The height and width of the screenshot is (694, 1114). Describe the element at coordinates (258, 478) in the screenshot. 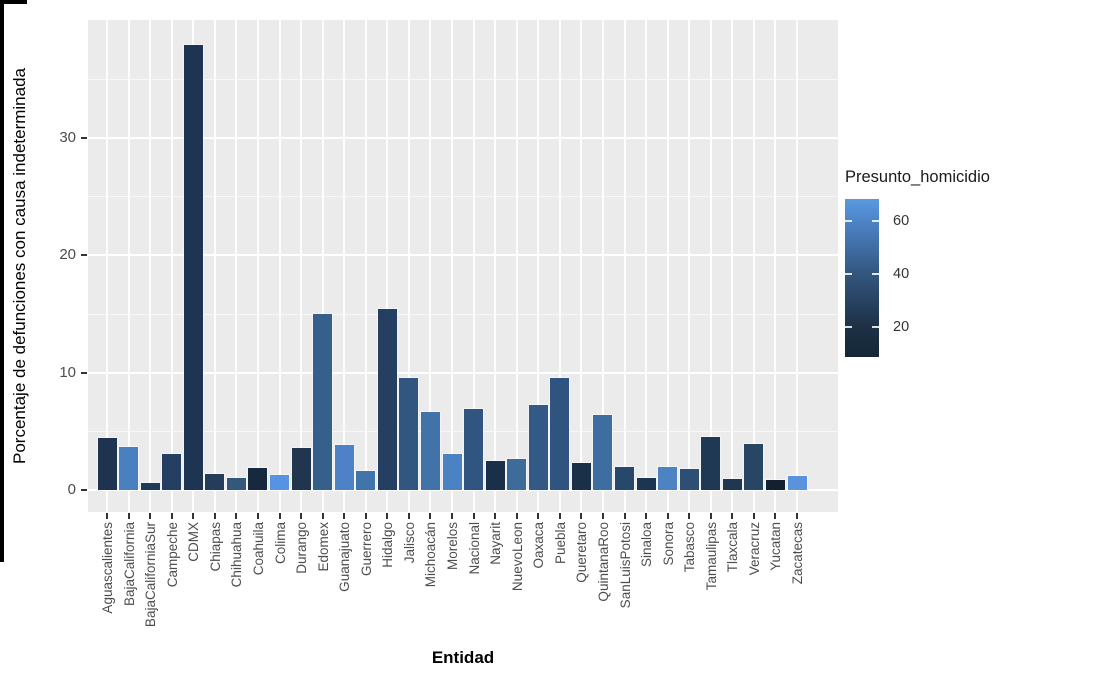

I see `bar-coahuila` at that location.